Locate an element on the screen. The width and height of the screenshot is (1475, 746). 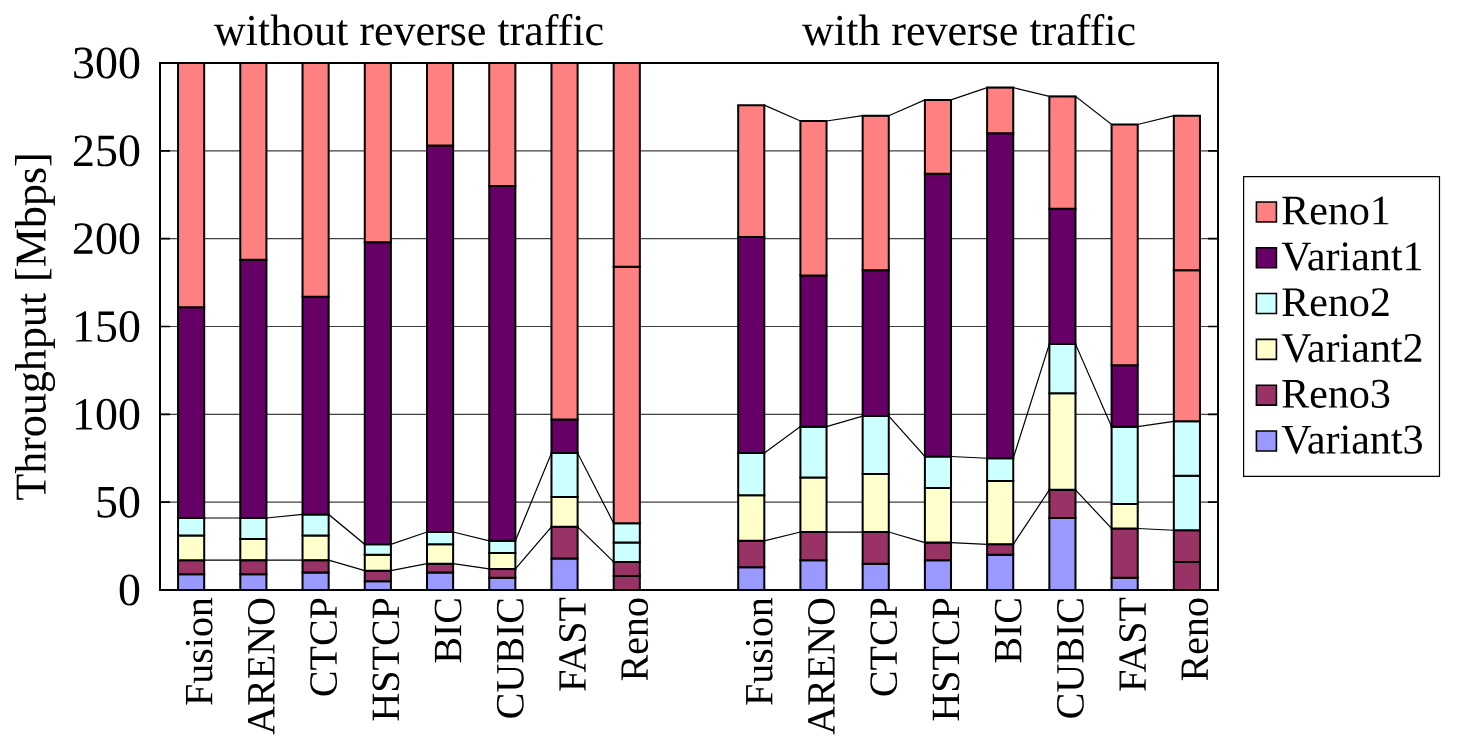
y-tick-label: 300 is located at coordinates (107, 63).